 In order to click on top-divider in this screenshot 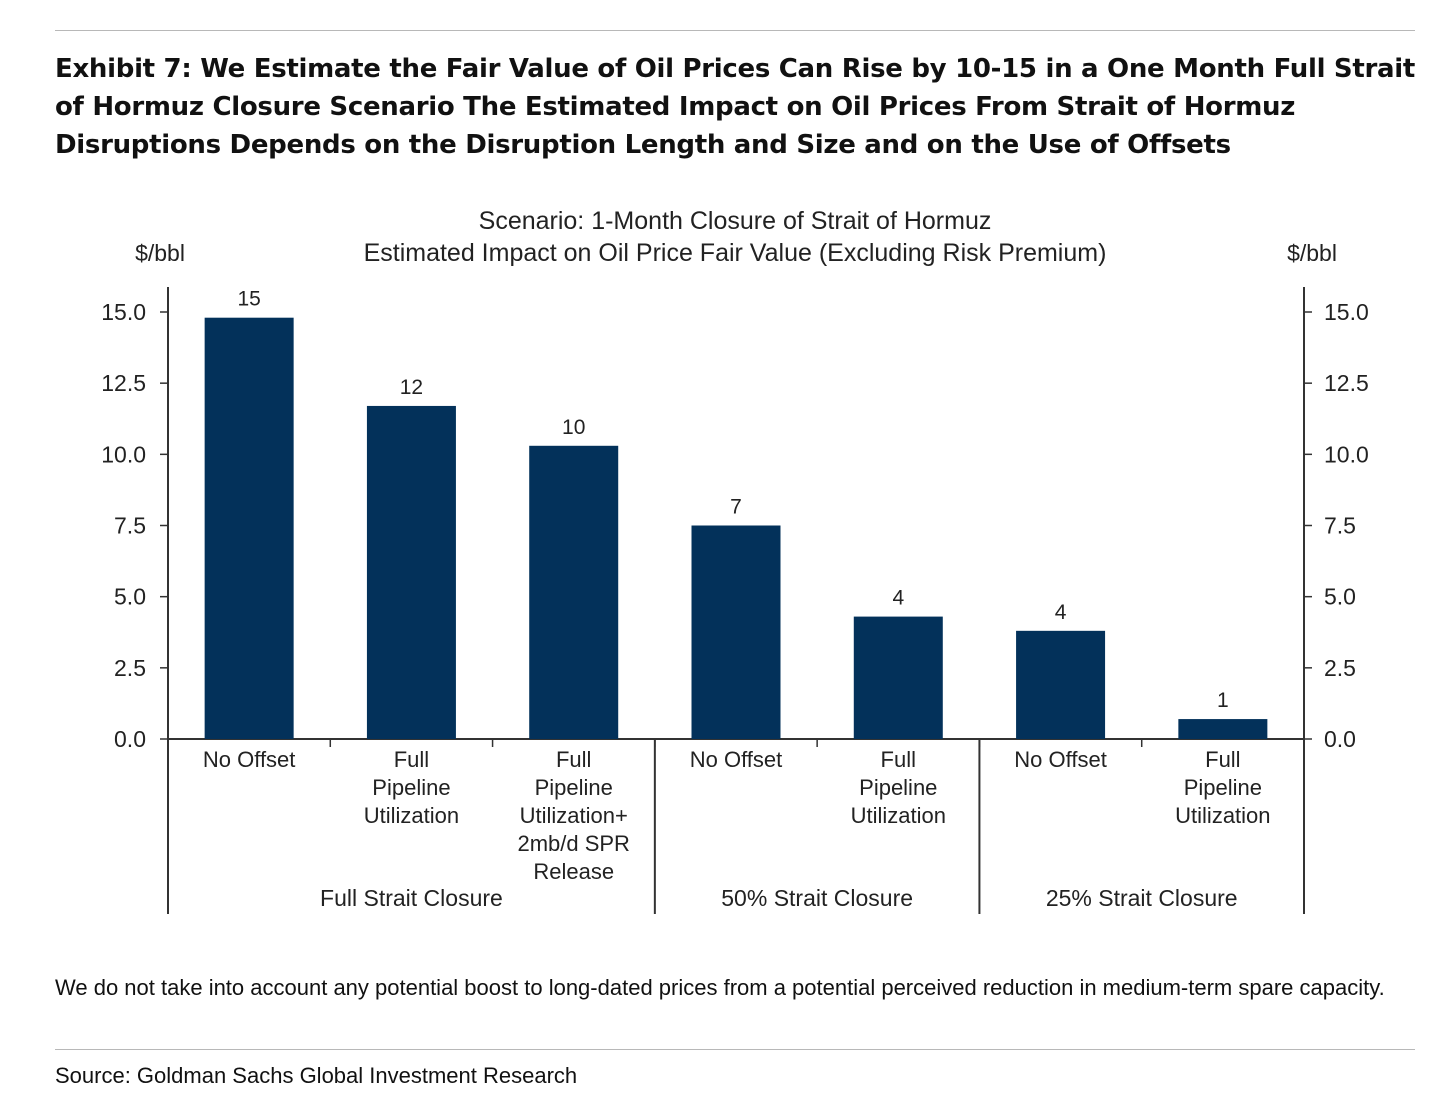, I will do `click(735, 30)`.